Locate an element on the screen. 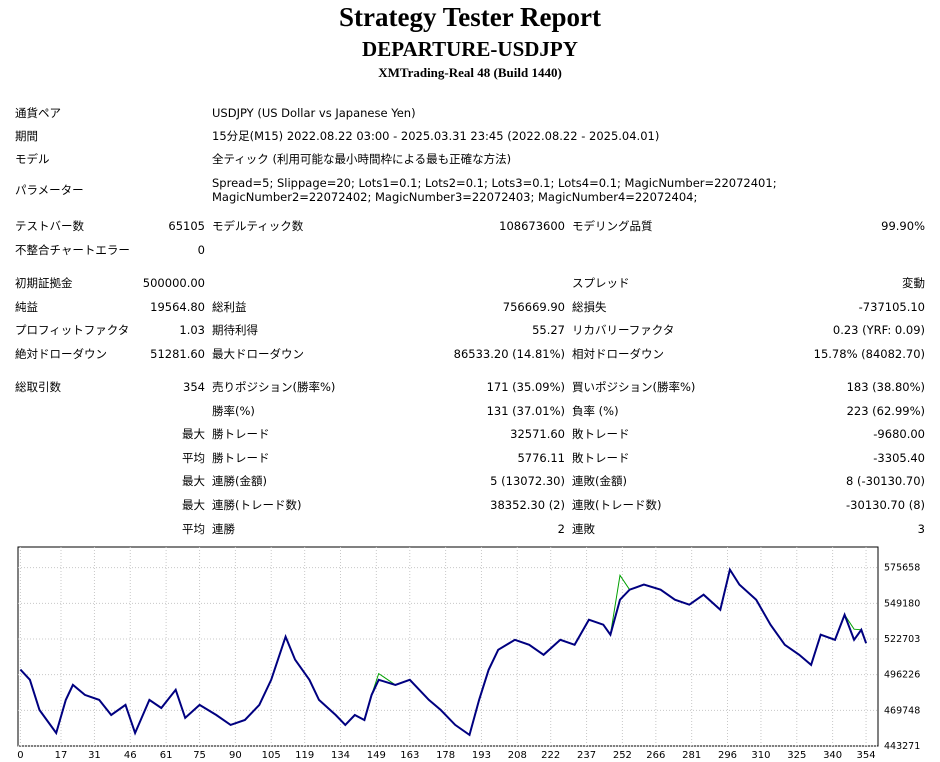  x-tick-label: 75 is located at coordinates (199, 755).